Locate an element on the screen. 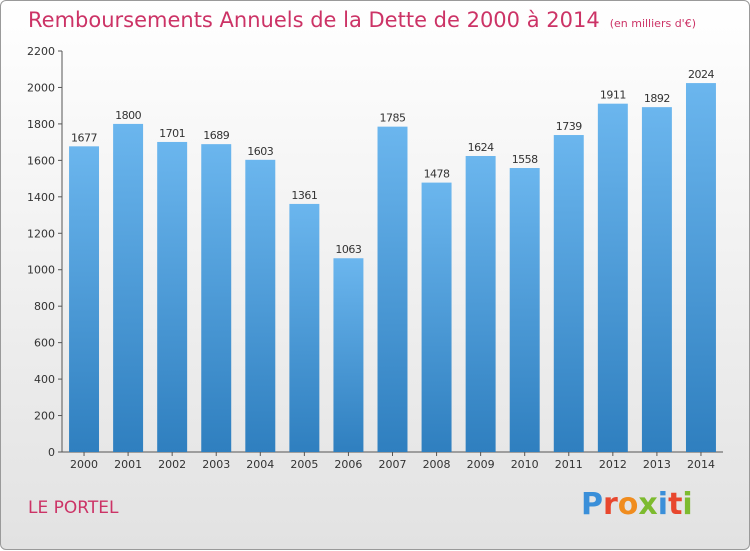 This screenshot has height=551, width=750. logo-letter: r is located at coordinates (610, 504).